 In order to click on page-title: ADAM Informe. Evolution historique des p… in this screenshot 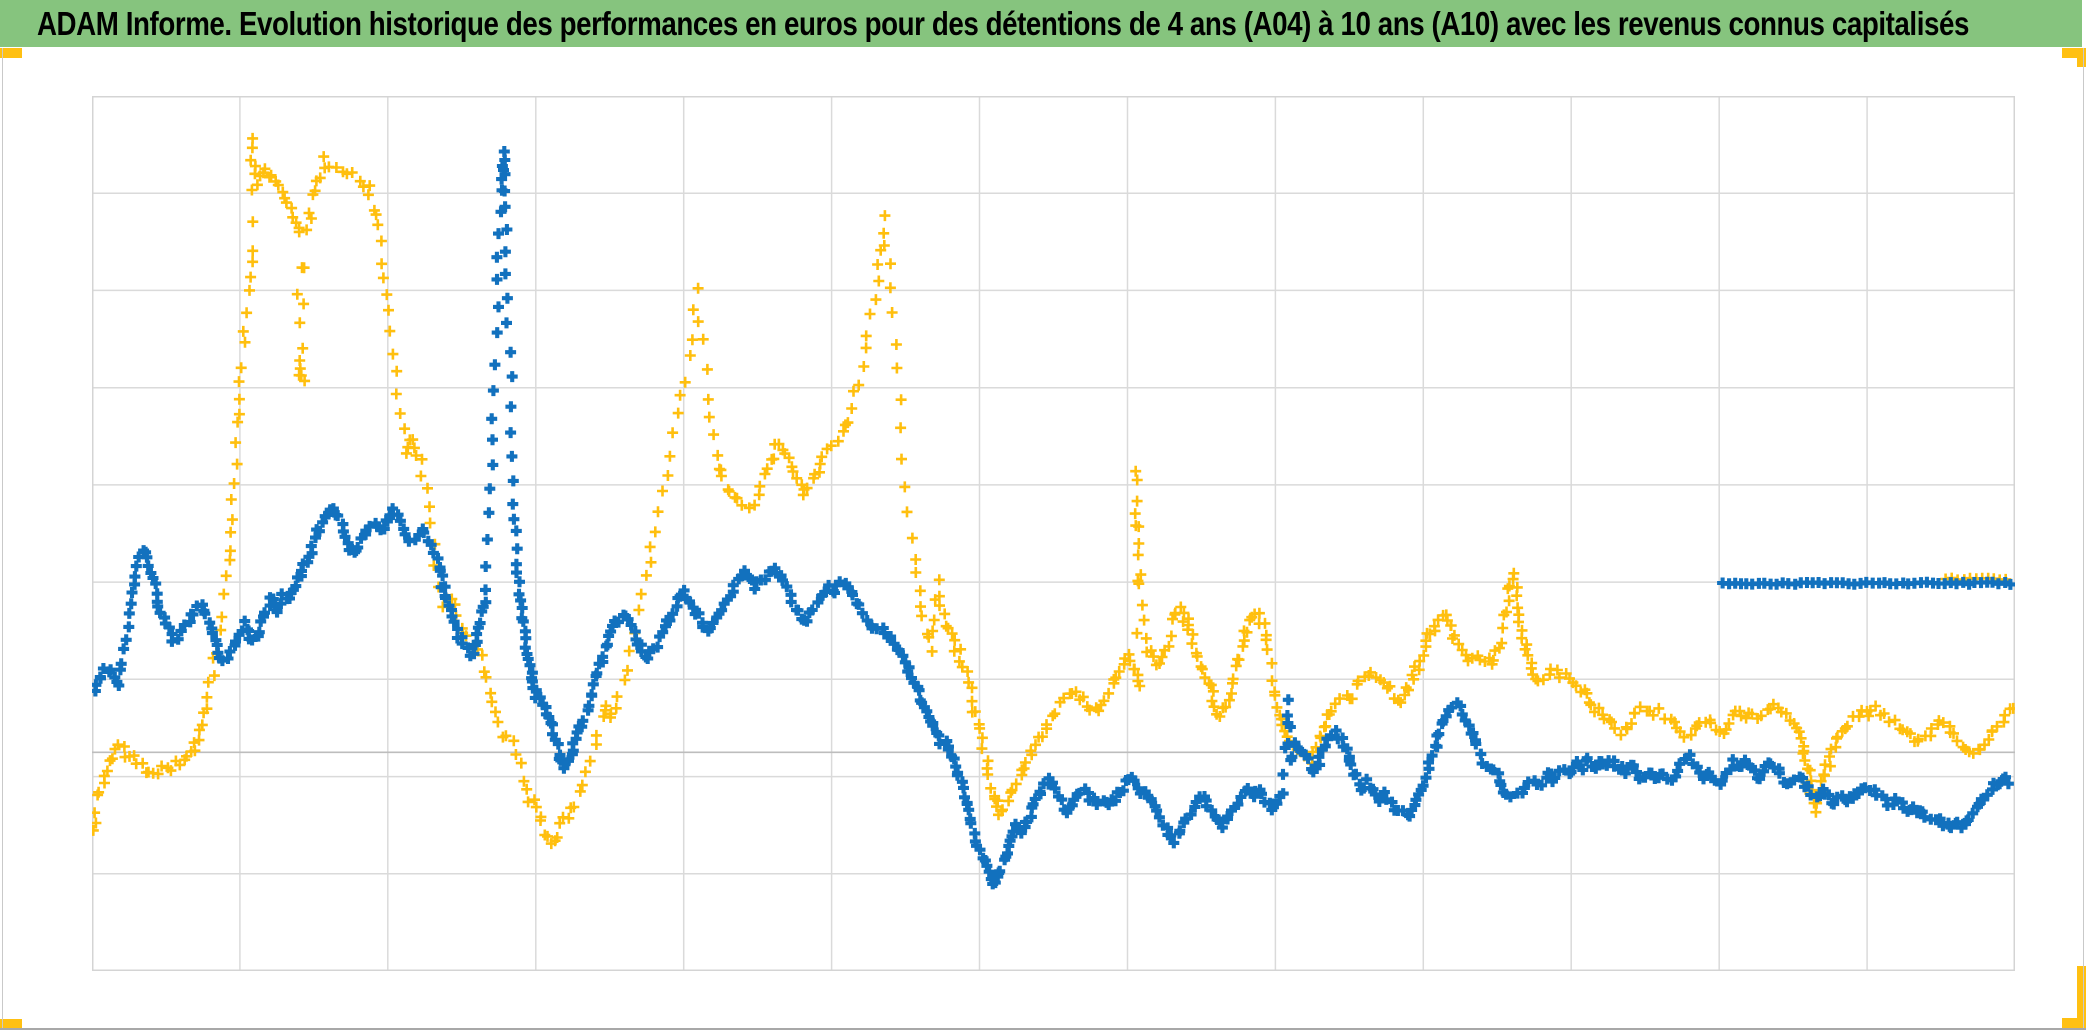, I will do `click(1002, 23)`.